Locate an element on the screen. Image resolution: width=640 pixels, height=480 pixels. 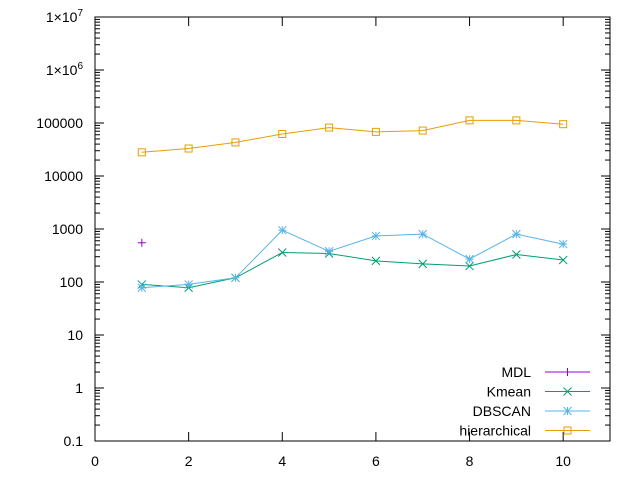
legend: MDL Kmean DBSCAN hierarchical is located at coordinates (524, 401).